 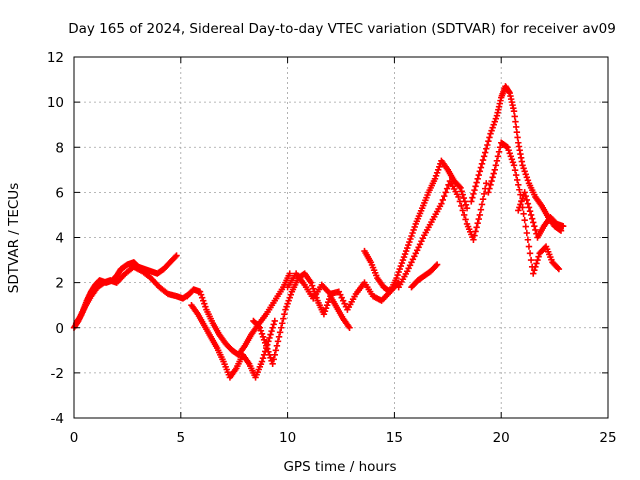 What do you see at coordinates (607, 438) in the screenshot?
I see `x-tick-label: 25` at bounding box center [607, 438].